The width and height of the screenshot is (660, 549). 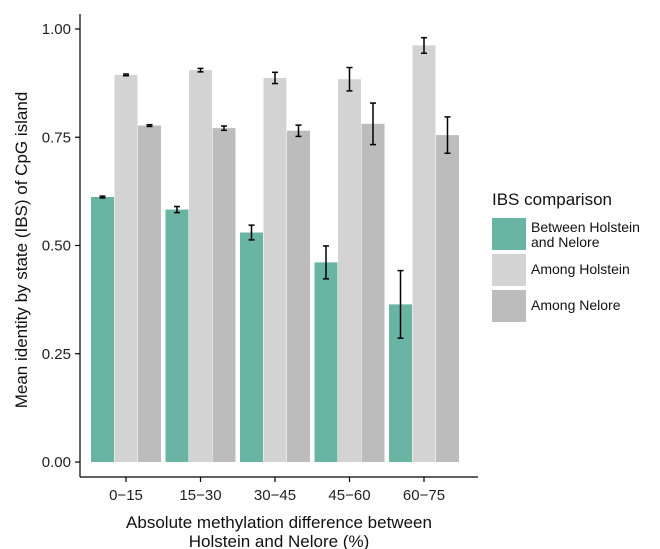 I want to click on legend-label: Among Nelore, so click(x=576, y=305).